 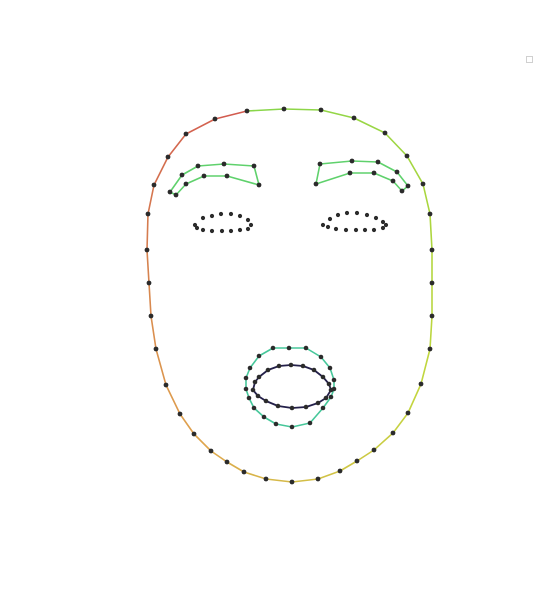 What do you see at coordinates (223, 222) in the screenshot?
I see `left-eye` at bounding box center [223, 222].